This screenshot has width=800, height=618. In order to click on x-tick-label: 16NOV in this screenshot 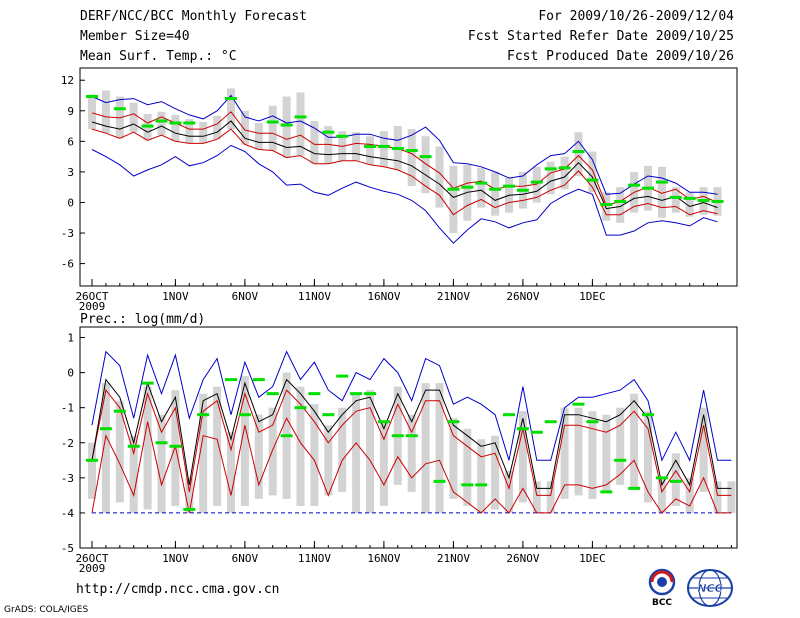, I will do `click(383, 296)`.